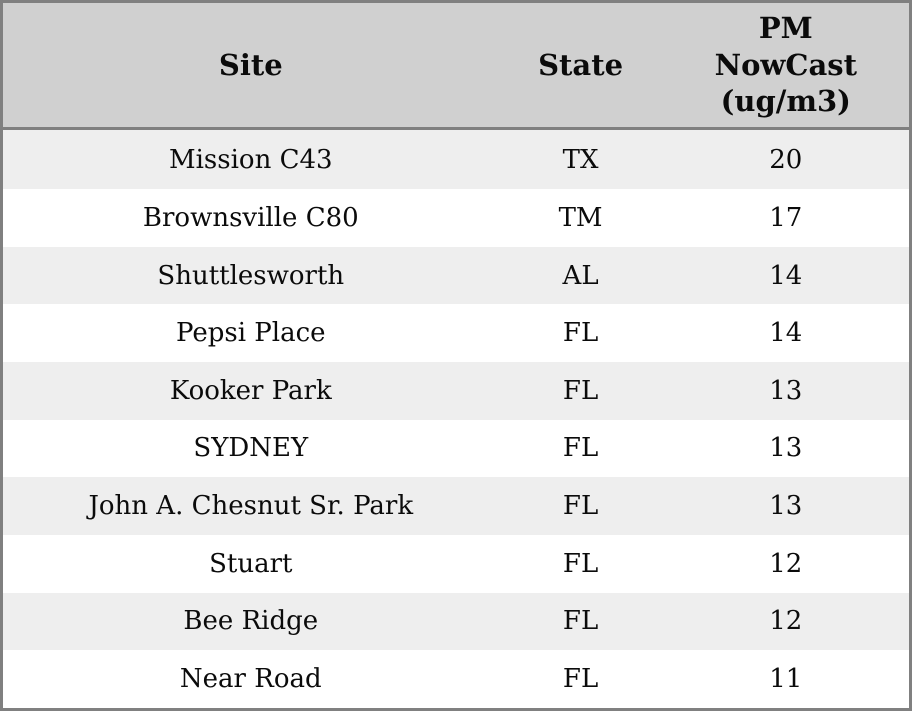  I want to click on cell-site: Bee Ridge, so click(251, 621).